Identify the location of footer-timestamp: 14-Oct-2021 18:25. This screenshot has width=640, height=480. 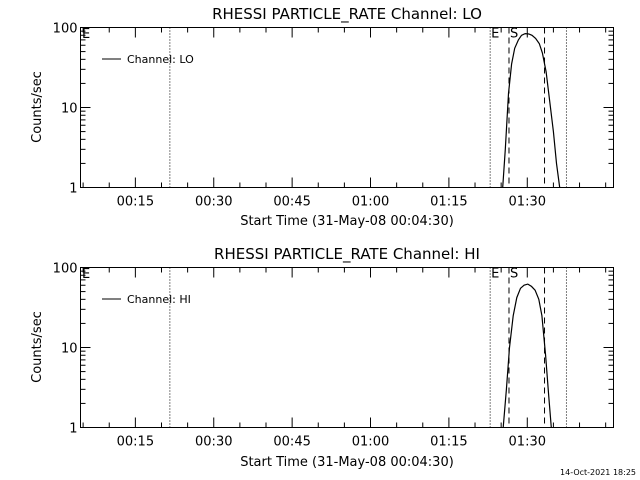
(598, 472).